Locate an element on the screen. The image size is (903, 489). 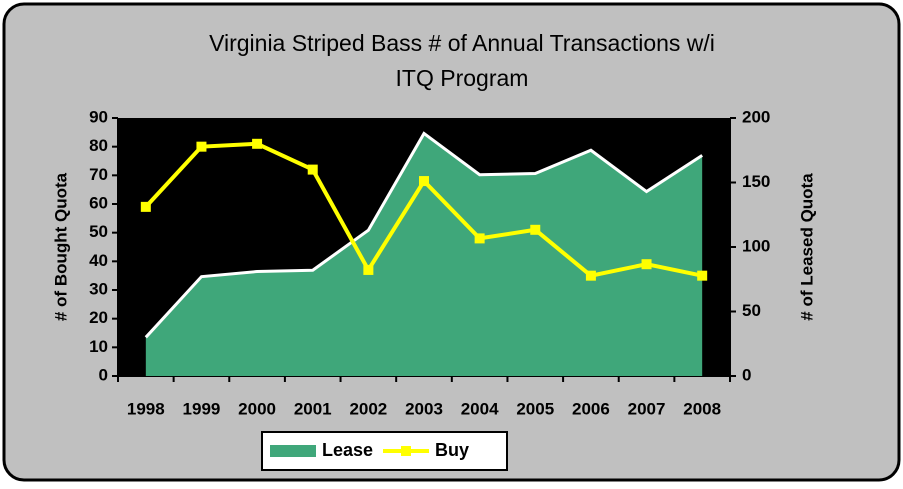
y-tick-label: 0 is located at coordinates (103, 374).